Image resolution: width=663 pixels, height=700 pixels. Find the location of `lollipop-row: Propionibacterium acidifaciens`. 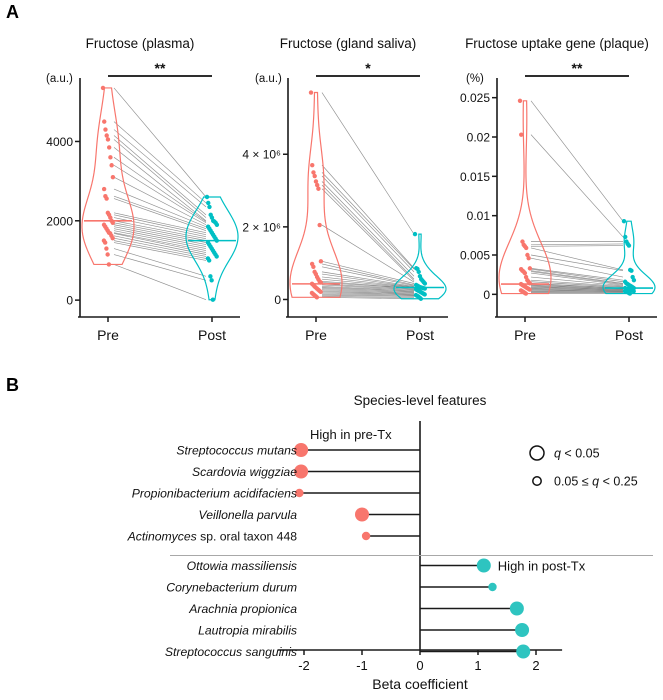

lollipop-row: Propionibacterium acidifaciens is located at coordinates (276, 494).